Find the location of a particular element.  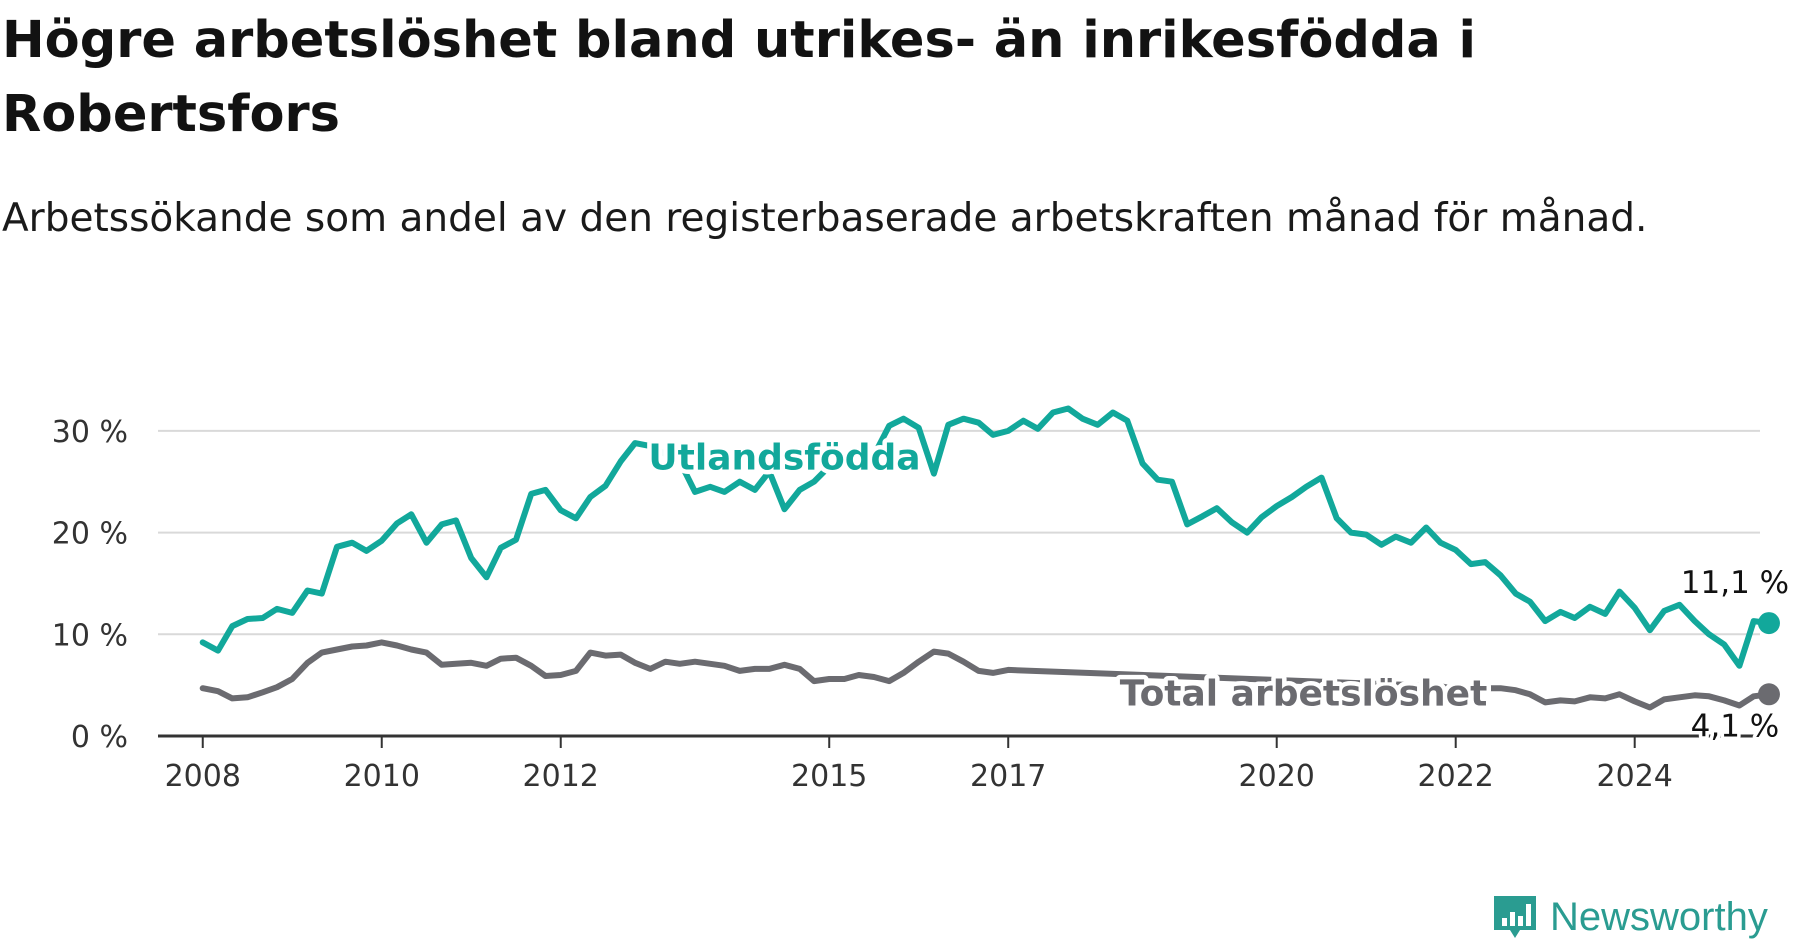

y-tick-label: 30 % is located at coordinates (90, 432).